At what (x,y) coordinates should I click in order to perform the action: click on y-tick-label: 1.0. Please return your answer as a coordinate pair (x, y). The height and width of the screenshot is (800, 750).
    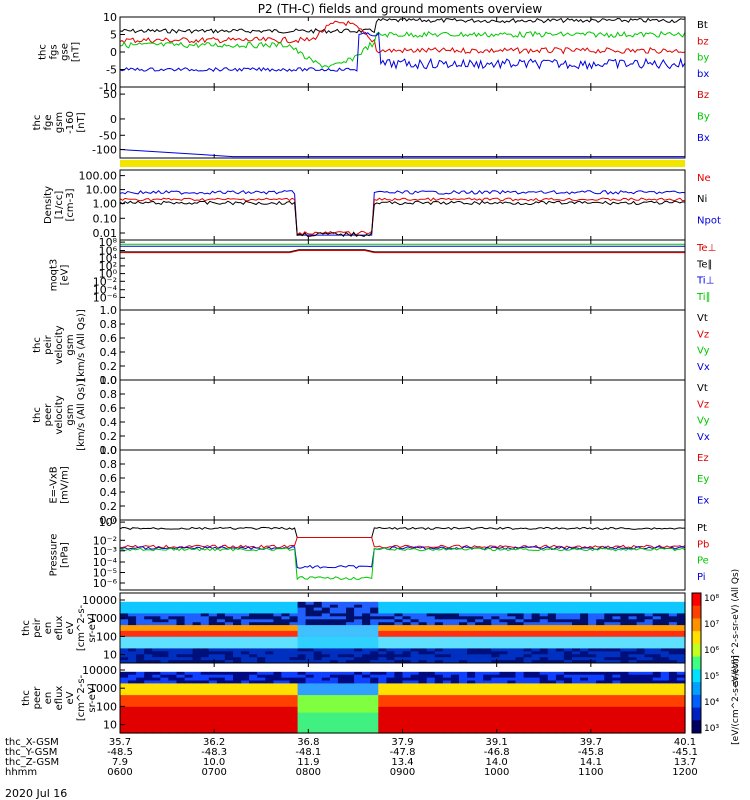
    Looking at the image, I should click on (109, 380).